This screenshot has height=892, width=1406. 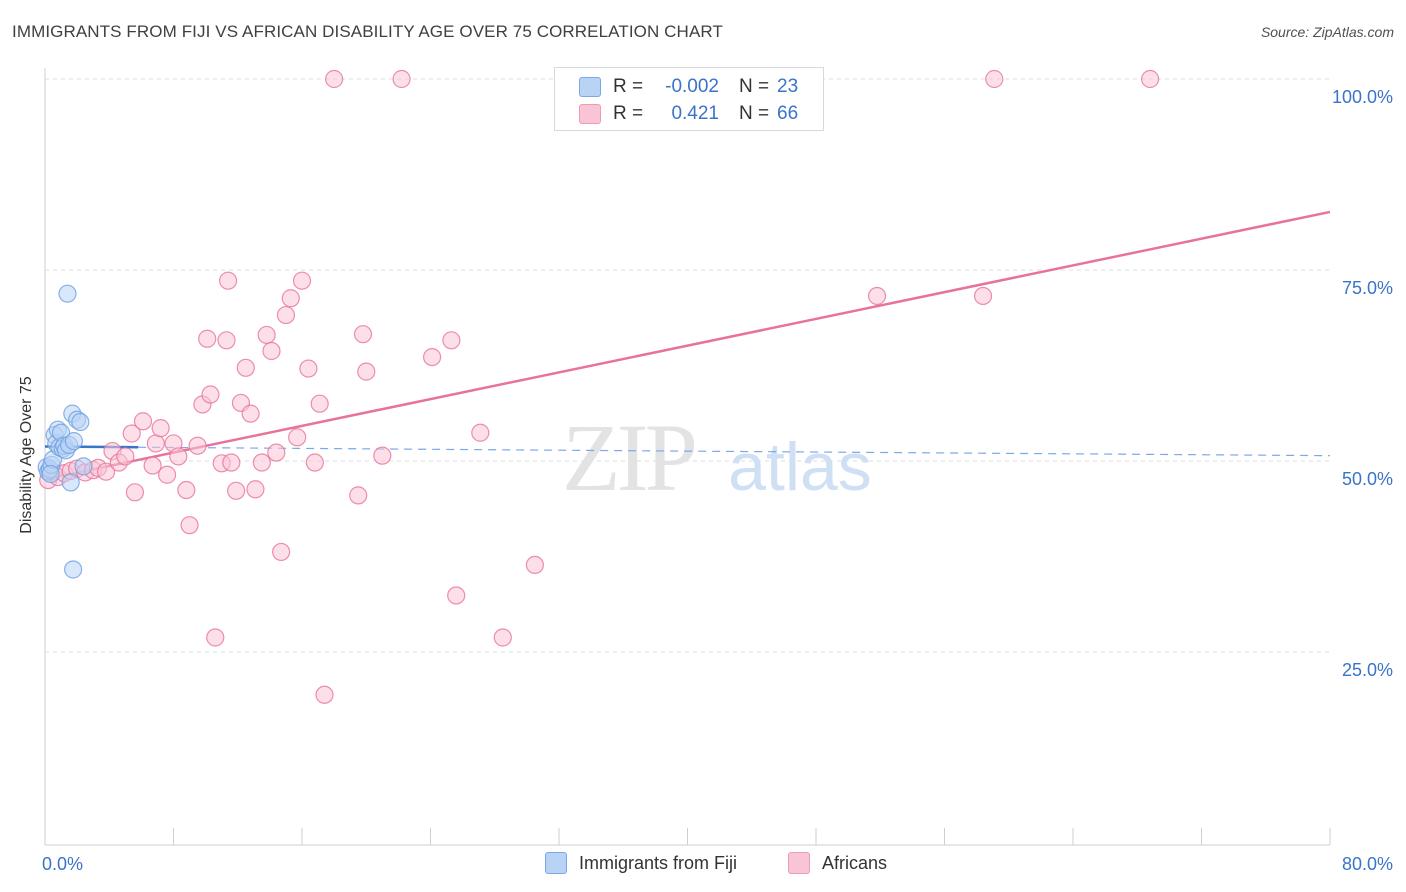 I want to click on legend-n-value-fiji: 23, so click(x=788, y=86).